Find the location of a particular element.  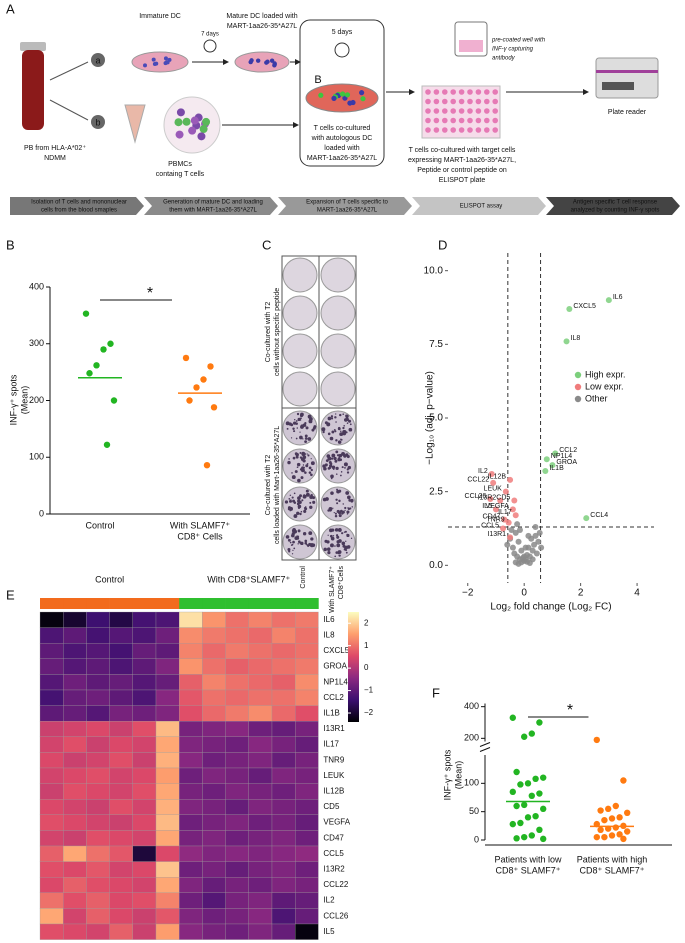

diagram-text: loaded with is located at coordinates (342, 148).